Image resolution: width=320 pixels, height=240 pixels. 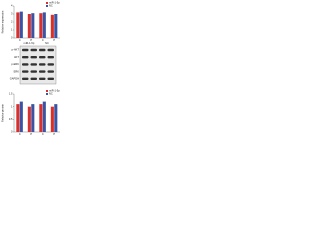 What do you see at coordinates (12, 6) in the screenshot?
I see `y-tick-label: 4` at bounding box center [12, 6].